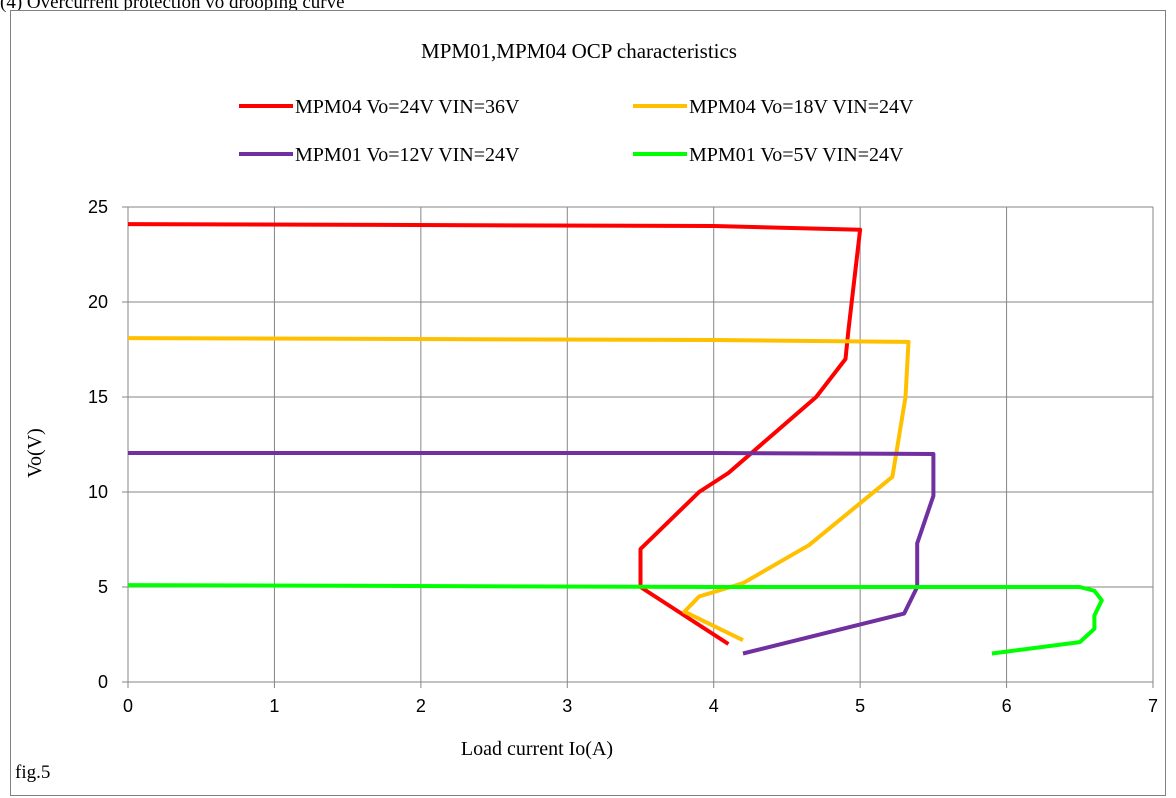 The width and height of the screenshot is (1176, 798). I want to click on y-tick-label: 10, so click(98, 492).